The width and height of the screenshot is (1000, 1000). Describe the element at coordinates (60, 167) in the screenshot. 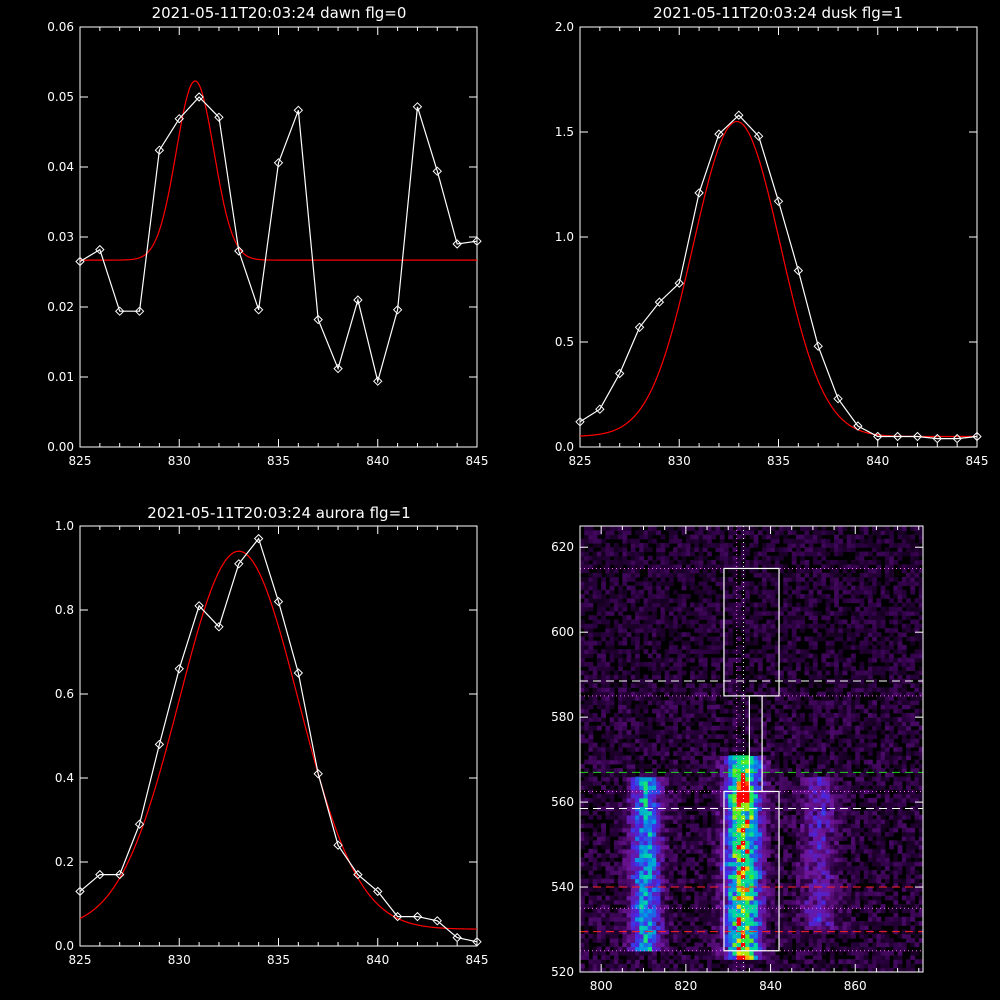

I see `dawn-ytick-label: 0.04` at that location.